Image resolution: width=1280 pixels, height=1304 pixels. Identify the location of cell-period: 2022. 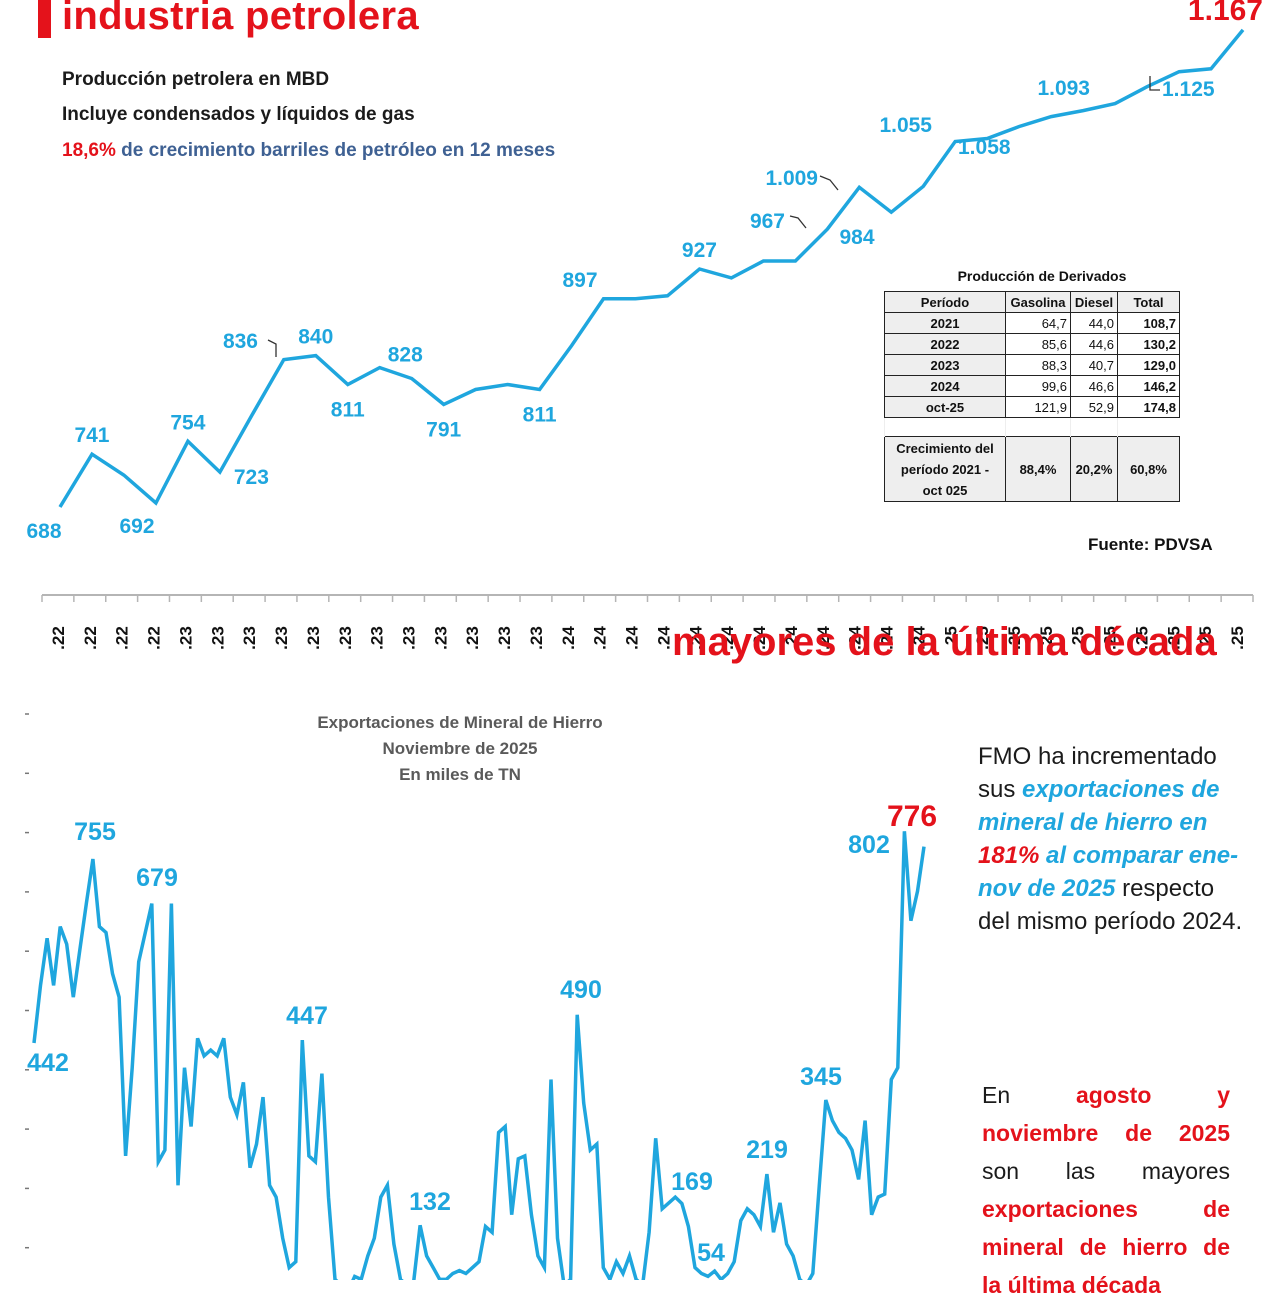
(945, 344).